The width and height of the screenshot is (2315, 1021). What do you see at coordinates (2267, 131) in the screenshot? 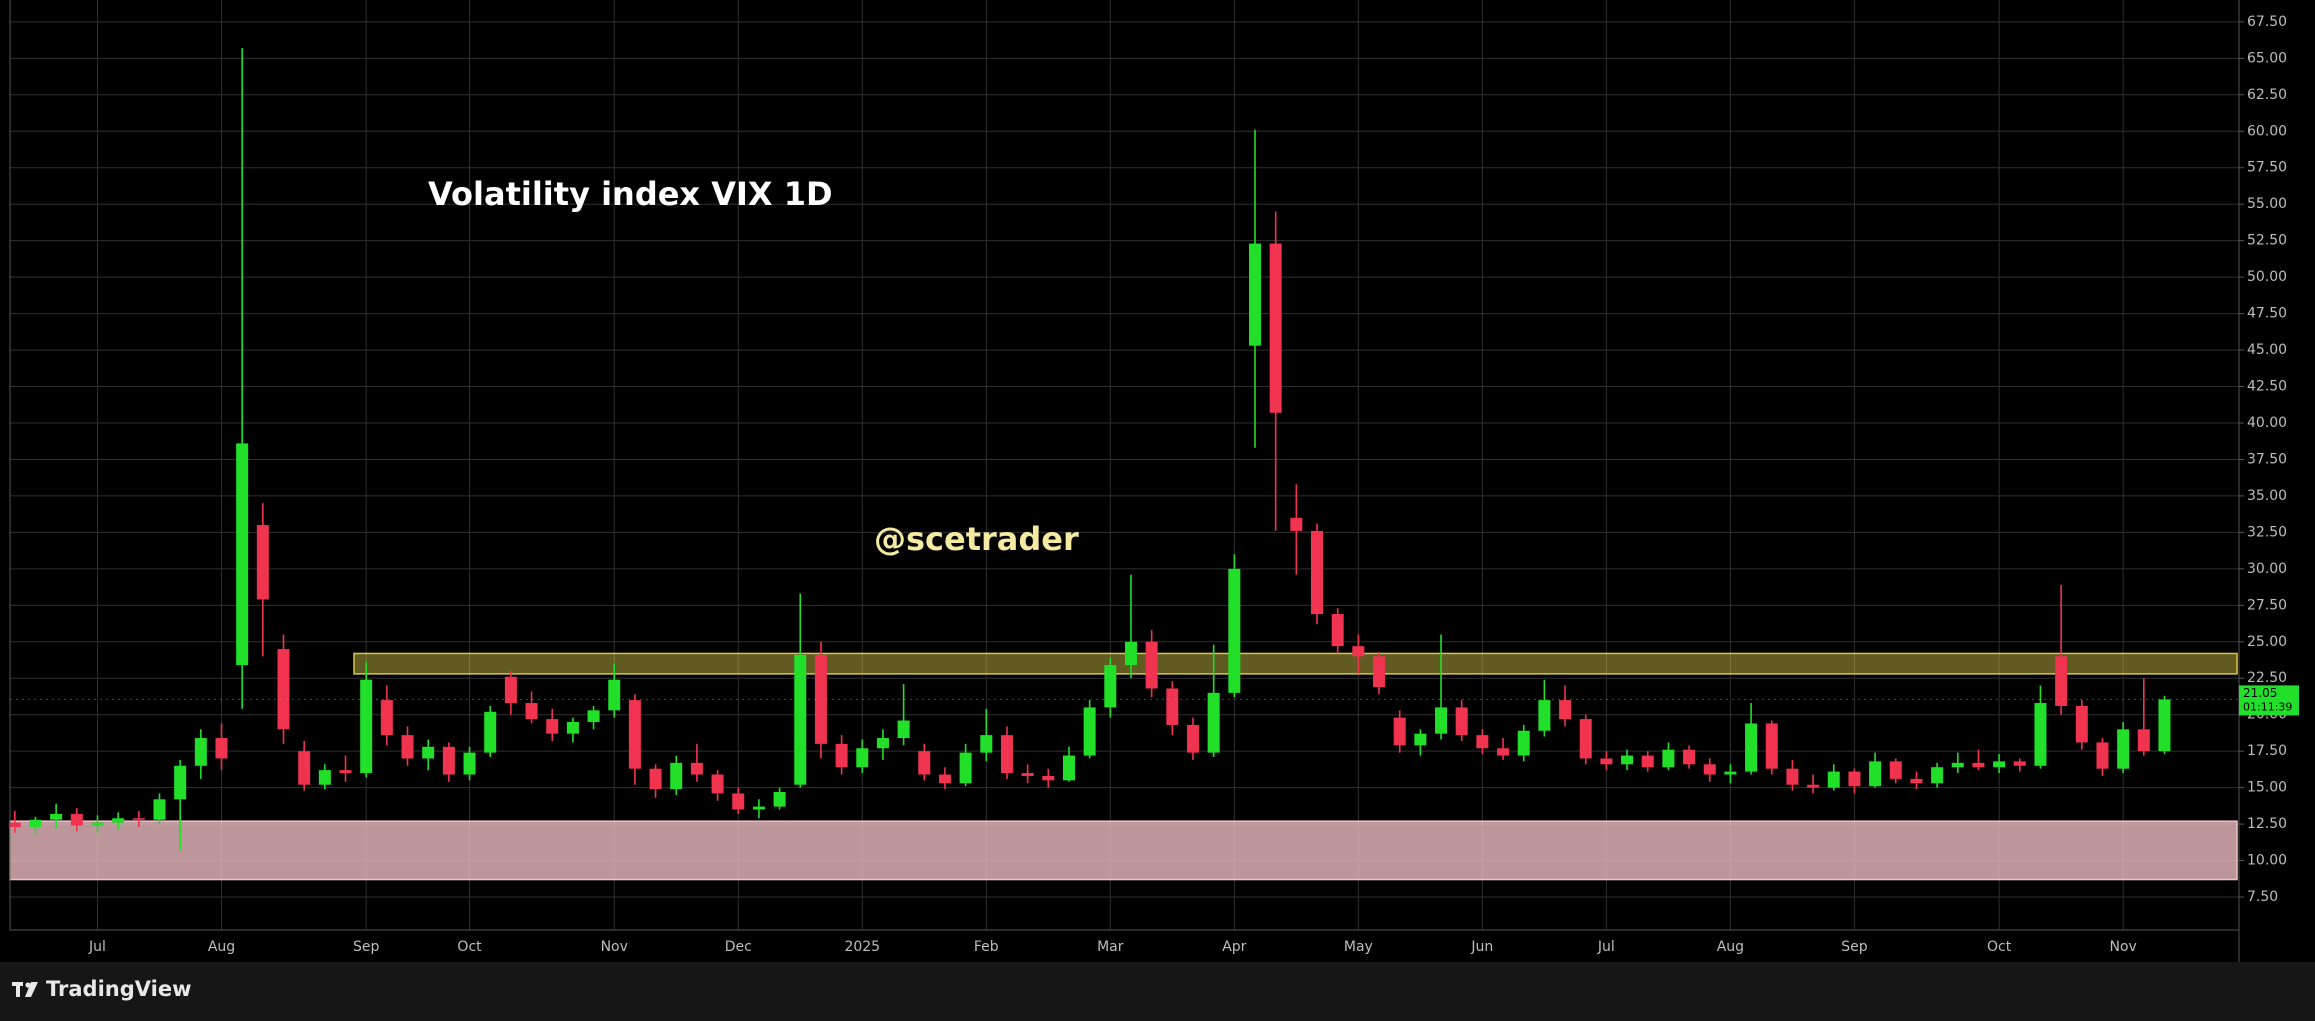
I see `y-tick-label: 60.00` at bounding box center [2267, 131].